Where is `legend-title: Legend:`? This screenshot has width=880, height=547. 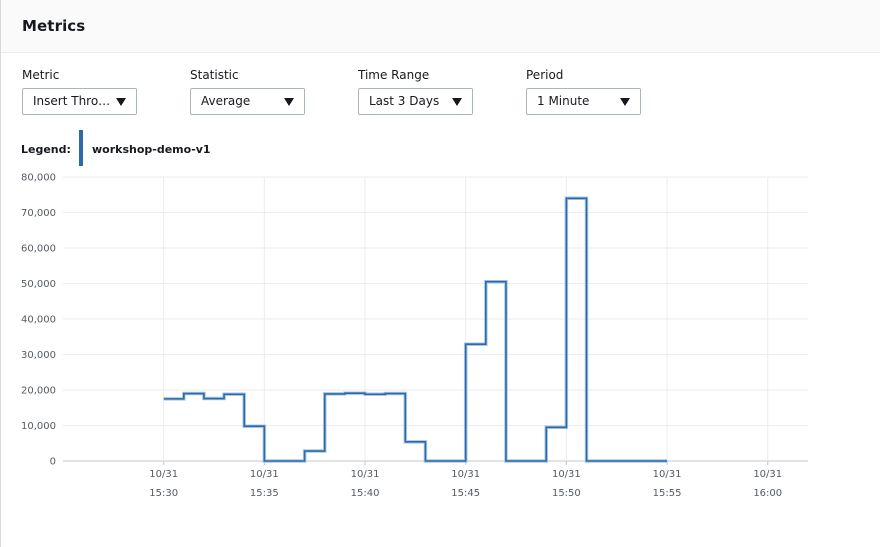
legend-title: Legend: is located at coordinates (46, 149).